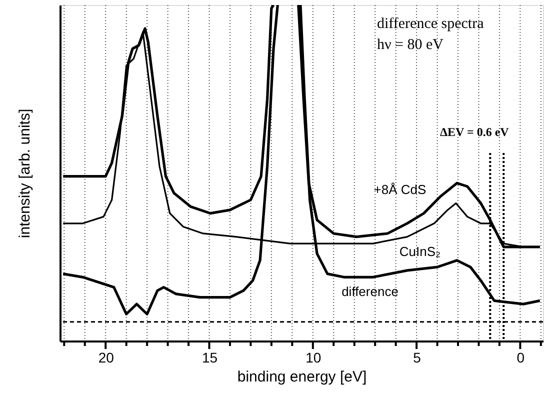 The image size is (544, 404). I want to click on x-axis-title: binding energy [eV], so click(302, 377).